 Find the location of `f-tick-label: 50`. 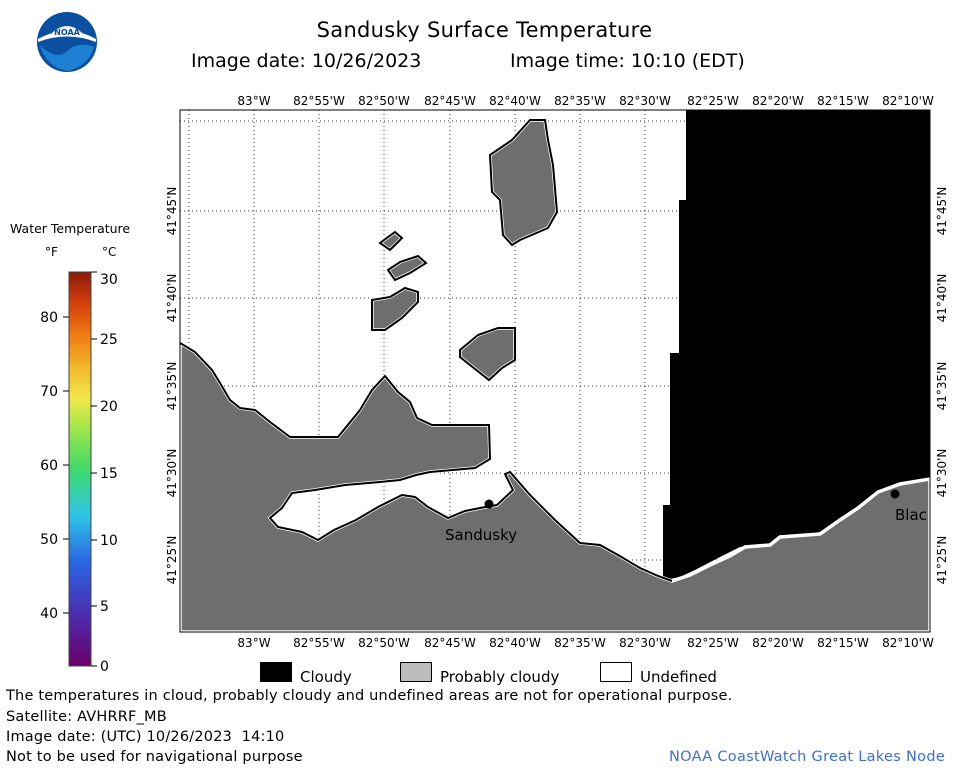

f-tick-label: 50 is located at coordinates (49, 540).